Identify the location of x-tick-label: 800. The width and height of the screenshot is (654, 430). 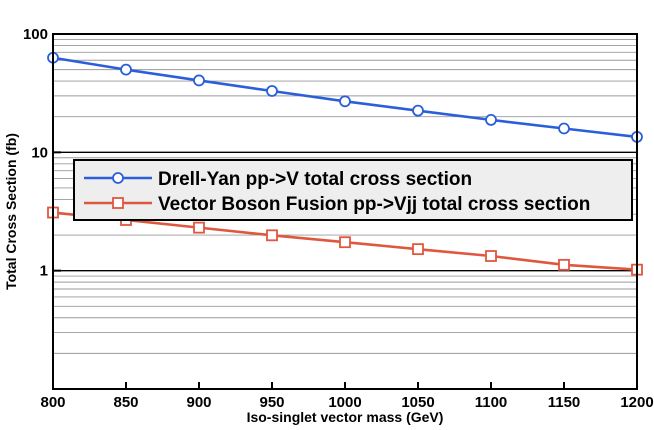
(52, 402).